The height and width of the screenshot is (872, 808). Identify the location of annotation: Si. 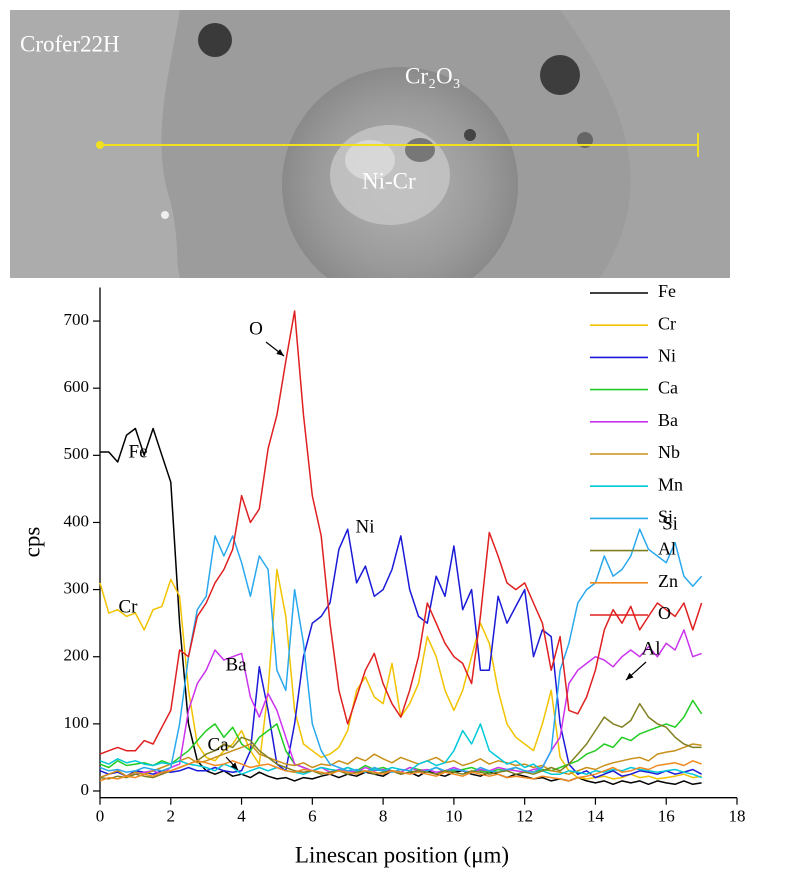
(670, 523).